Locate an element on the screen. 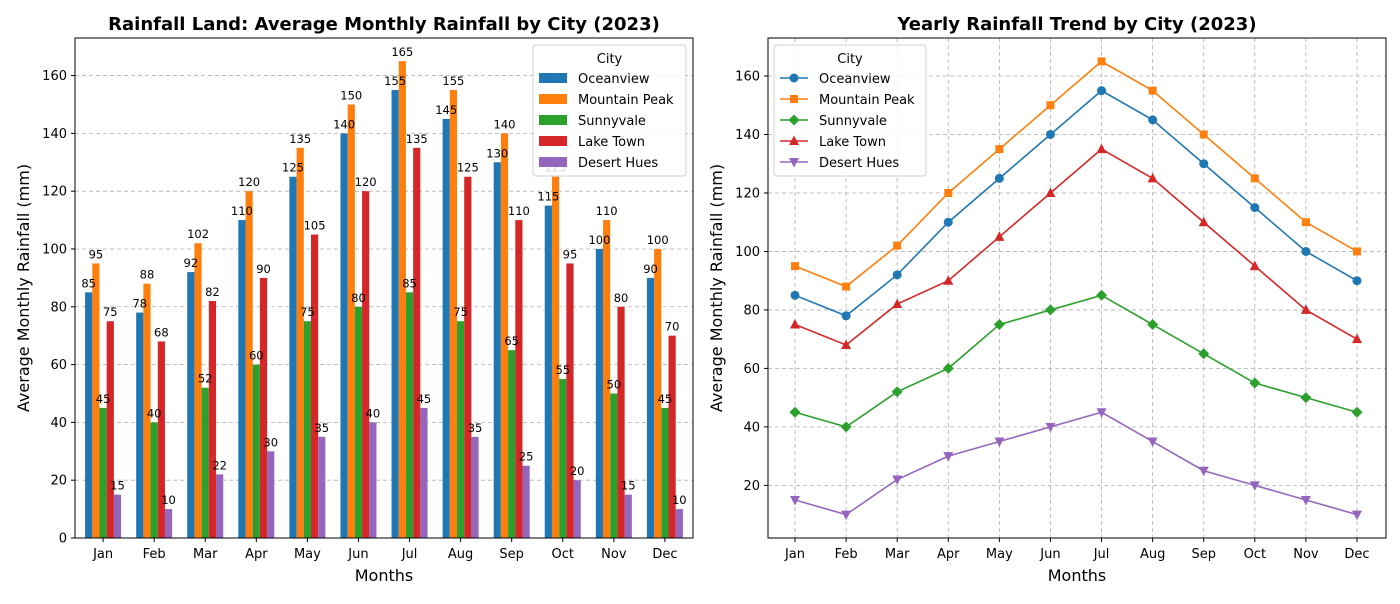 The width and height of the screenshot is (1400, 604). bar-data-label: 95 is located at coordinates (96, 254).